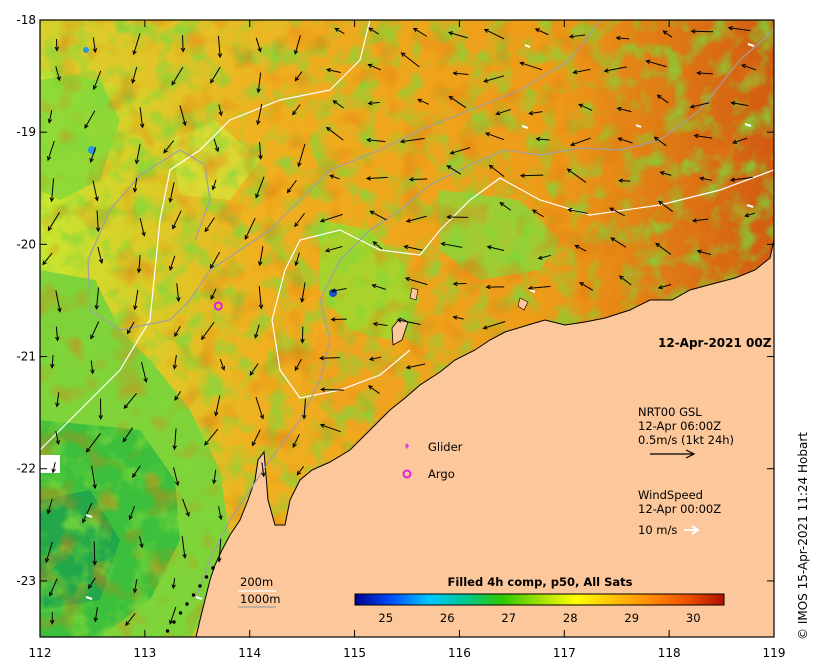 This screenshot has height=672, width=818. What do you see at coordinates (26, 357) in the screenshot?
I see `y-tick-label: -21` at bounding box center [26, 357].